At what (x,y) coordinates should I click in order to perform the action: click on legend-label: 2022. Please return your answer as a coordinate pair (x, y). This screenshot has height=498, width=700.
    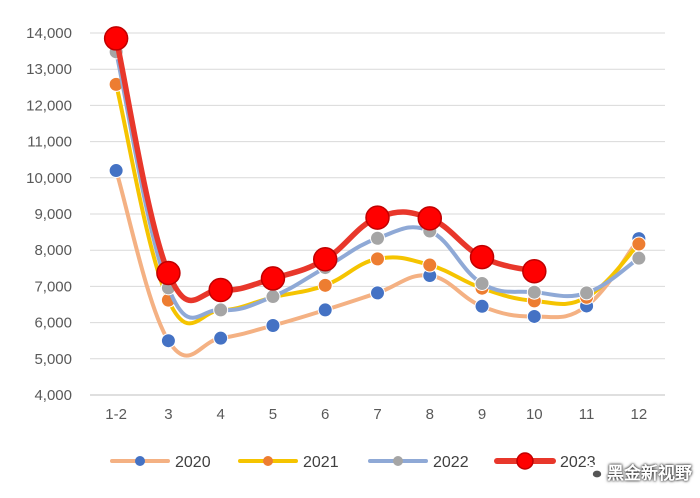
    Looking at the image, I should click on (451, 462).